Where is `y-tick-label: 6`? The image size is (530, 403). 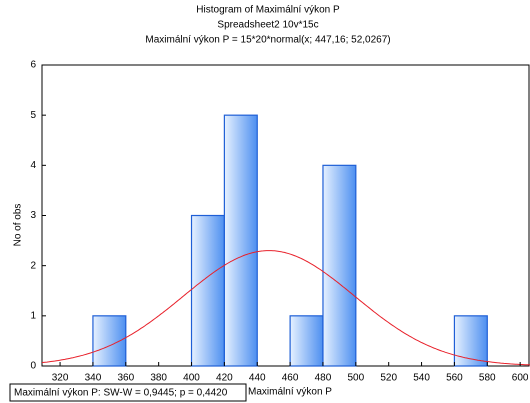 y-tick-label: 6 is located at coordinates (33, 65).